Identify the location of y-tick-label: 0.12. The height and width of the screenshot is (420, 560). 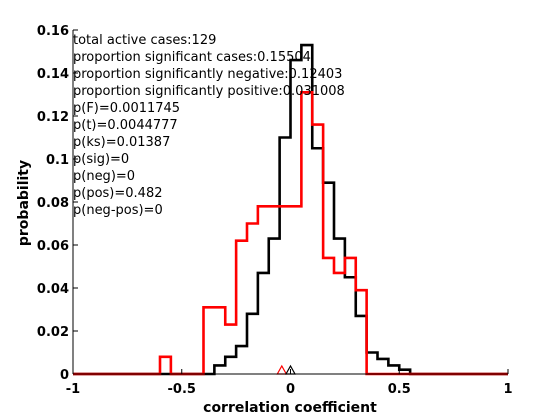
(53, 117).